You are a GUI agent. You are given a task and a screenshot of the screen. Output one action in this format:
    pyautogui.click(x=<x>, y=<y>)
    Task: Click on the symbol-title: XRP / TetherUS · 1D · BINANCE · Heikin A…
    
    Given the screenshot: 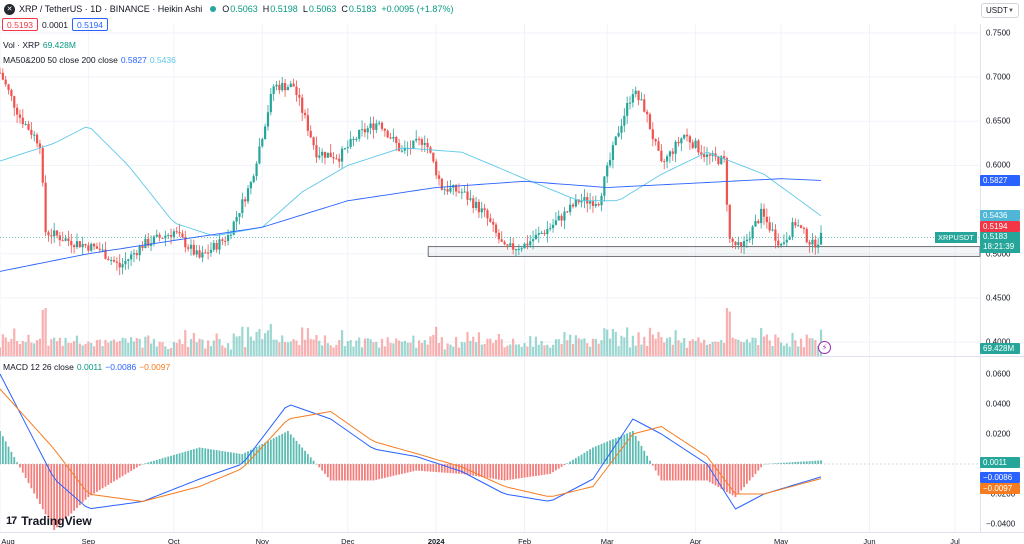 What is the action you would take?
    pyautogui.click(x=111, y=9)
    